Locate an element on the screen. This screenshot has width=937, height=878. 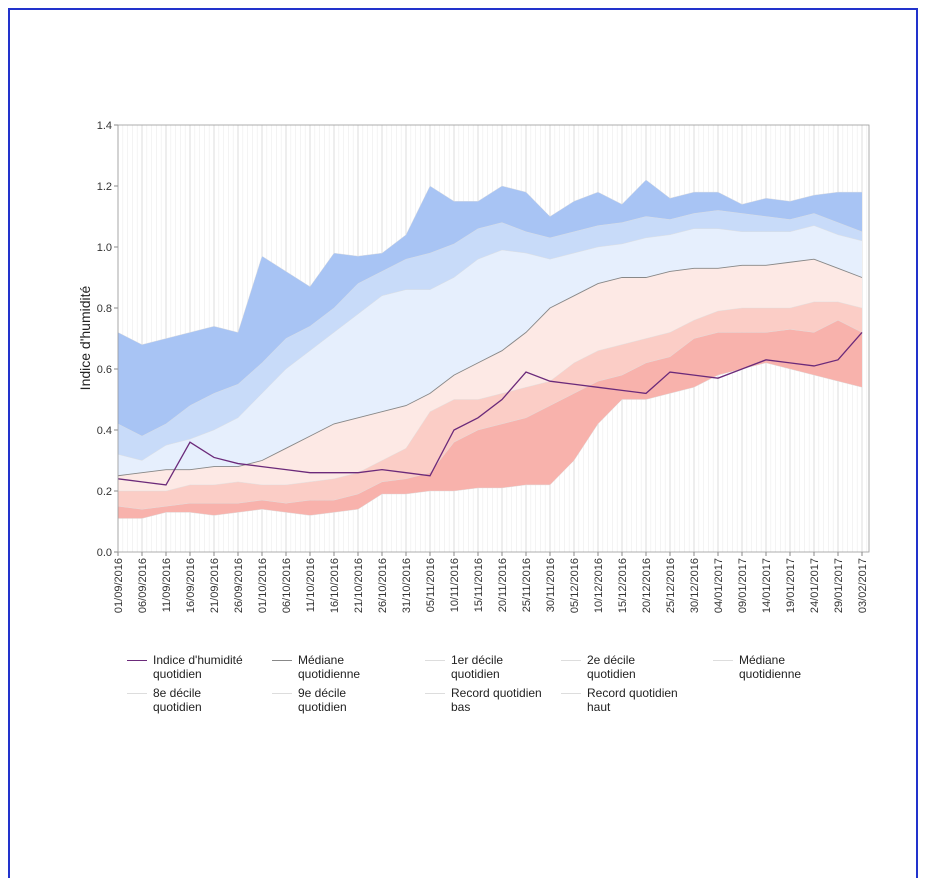
x-tick-label: 21/09/2016 is located at coordinates (215, 585).